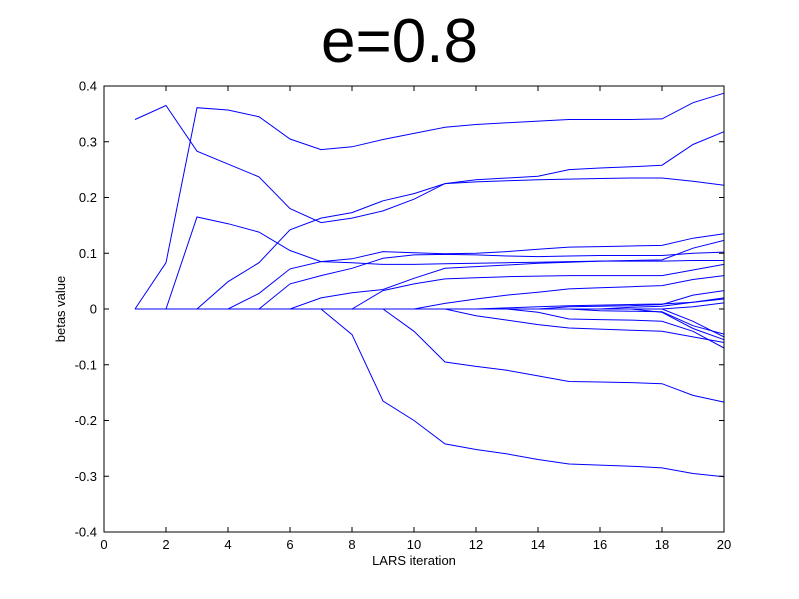  What do you see at coordinates (600, 544) in the screenshot?
I see `x-tick-label: 16` at bounding box center [600, 544].